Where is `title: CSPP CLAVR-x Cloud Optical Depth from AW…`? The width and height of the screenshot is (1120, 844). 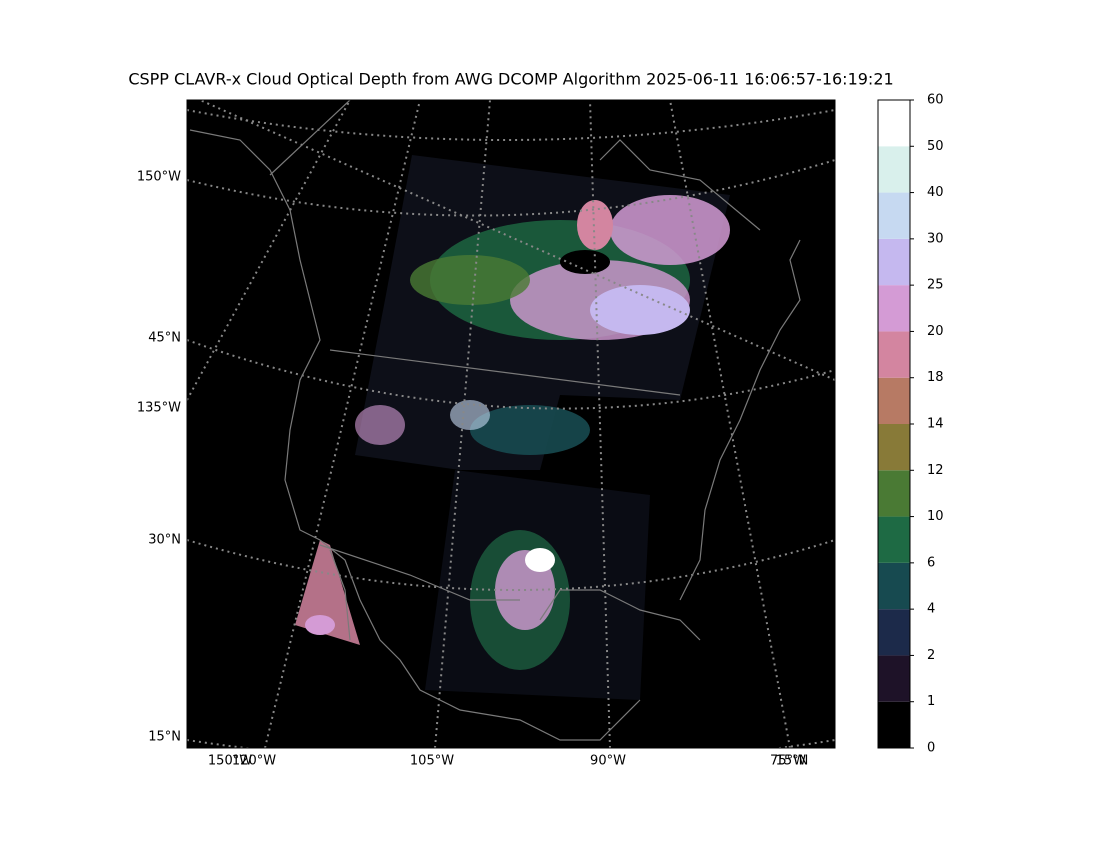 title: CSPP CLAVR-x Cloud Optical Depth from AW… is located at coordinates (510, 79).